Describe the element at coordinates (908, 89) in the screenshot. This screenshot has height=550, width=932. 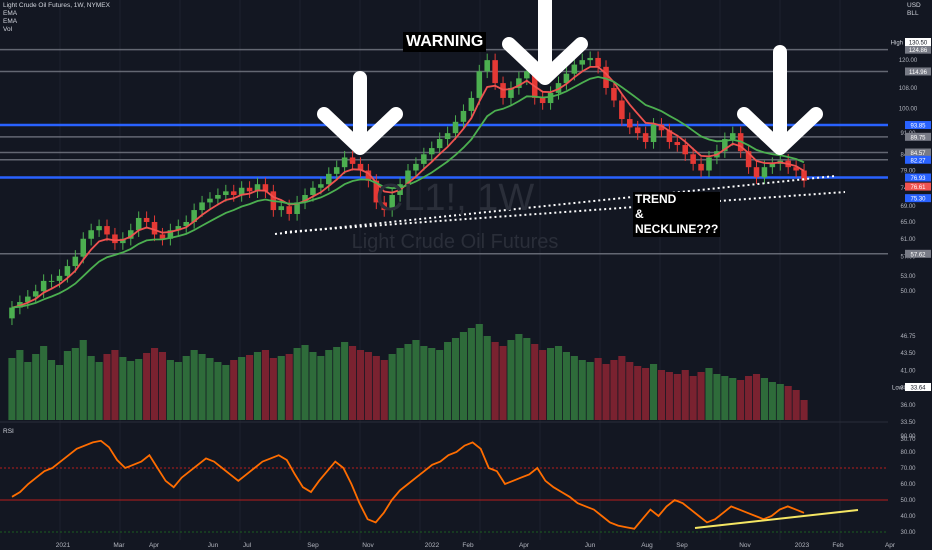
I see `price-scale-label: 108.00` at that location.